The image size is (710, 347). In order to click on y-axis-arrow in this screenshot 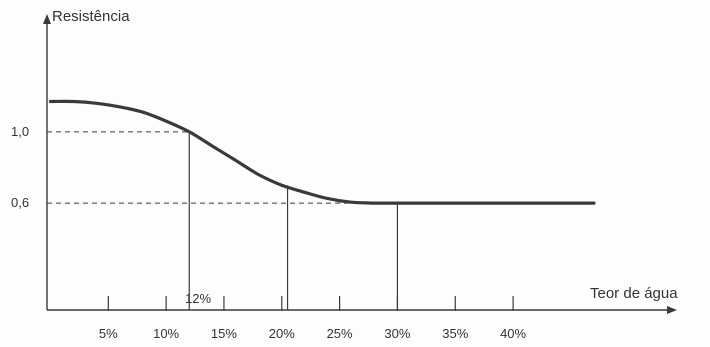, I will do `click(47, 19)`.